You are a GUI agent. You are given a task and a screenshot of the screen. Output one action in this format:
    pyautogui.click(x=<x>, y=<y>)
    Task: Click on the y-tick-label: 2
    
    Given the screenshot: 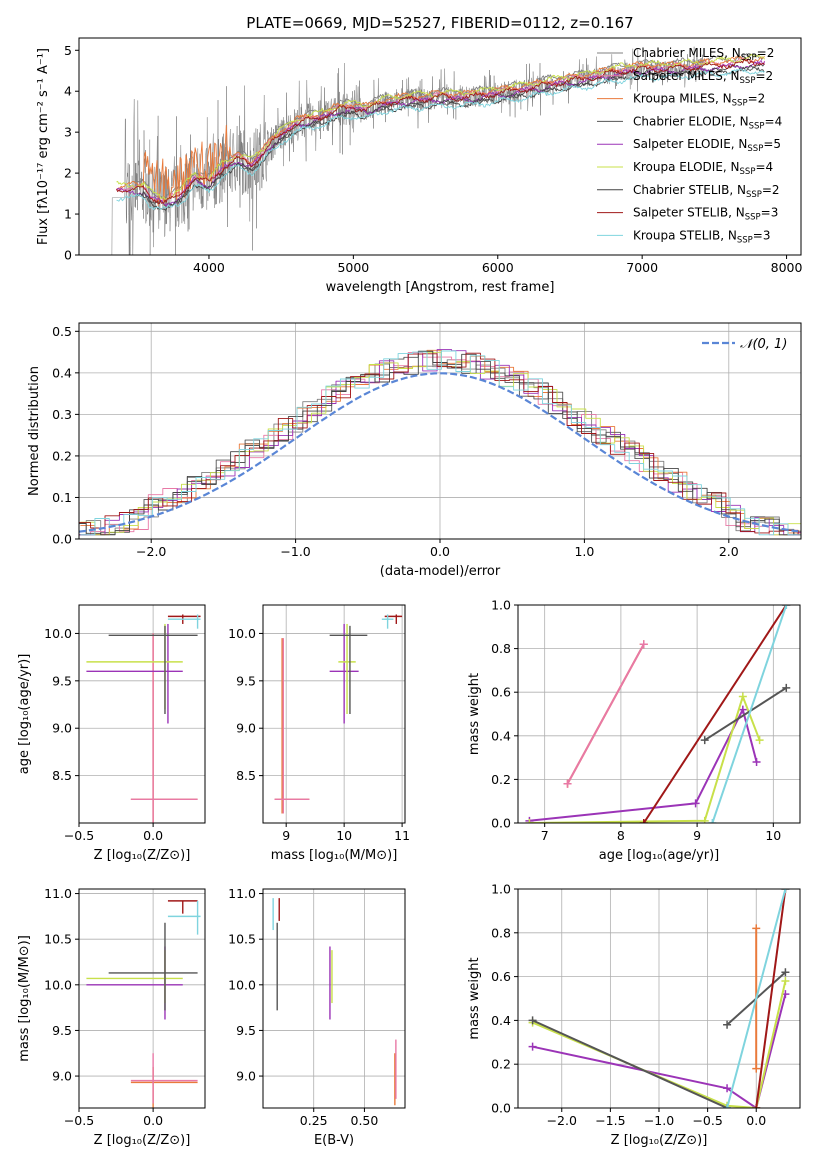 What is the action you would take?
    pyautogui.click(x=68, y=173)
    